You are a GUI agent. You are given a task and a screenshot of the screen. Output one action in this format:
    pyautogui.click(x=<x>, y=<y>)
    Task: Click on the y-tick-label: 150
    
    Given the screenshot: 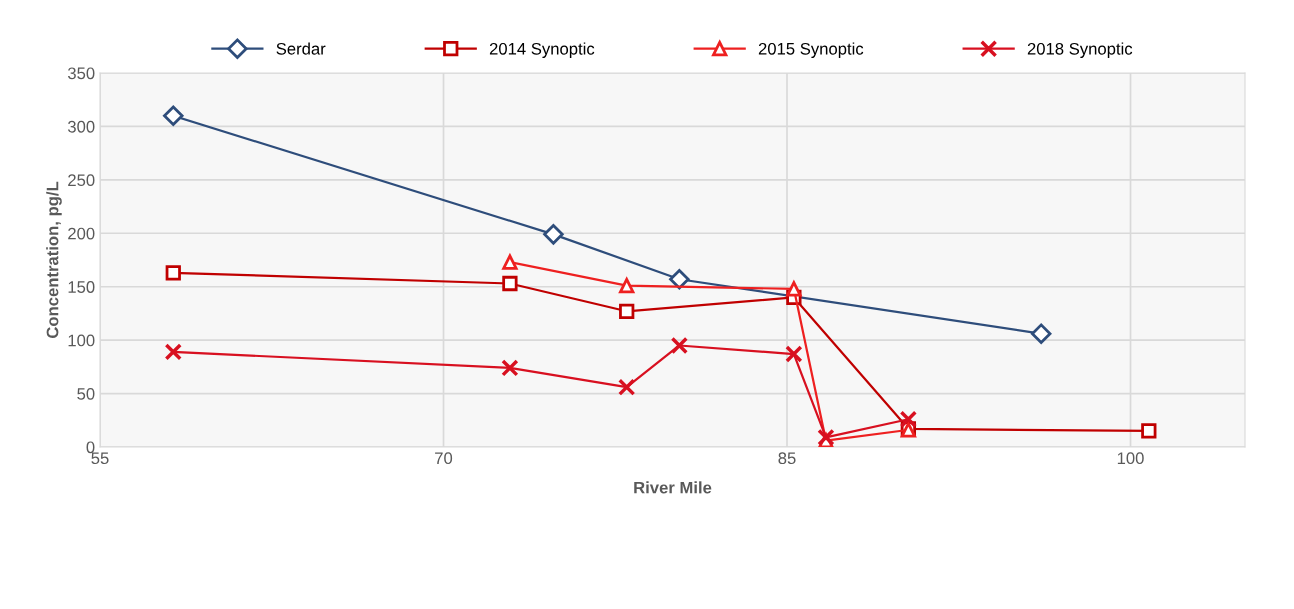 What is the action you would take?
    pyautogui.click(x=81, y=287)
    